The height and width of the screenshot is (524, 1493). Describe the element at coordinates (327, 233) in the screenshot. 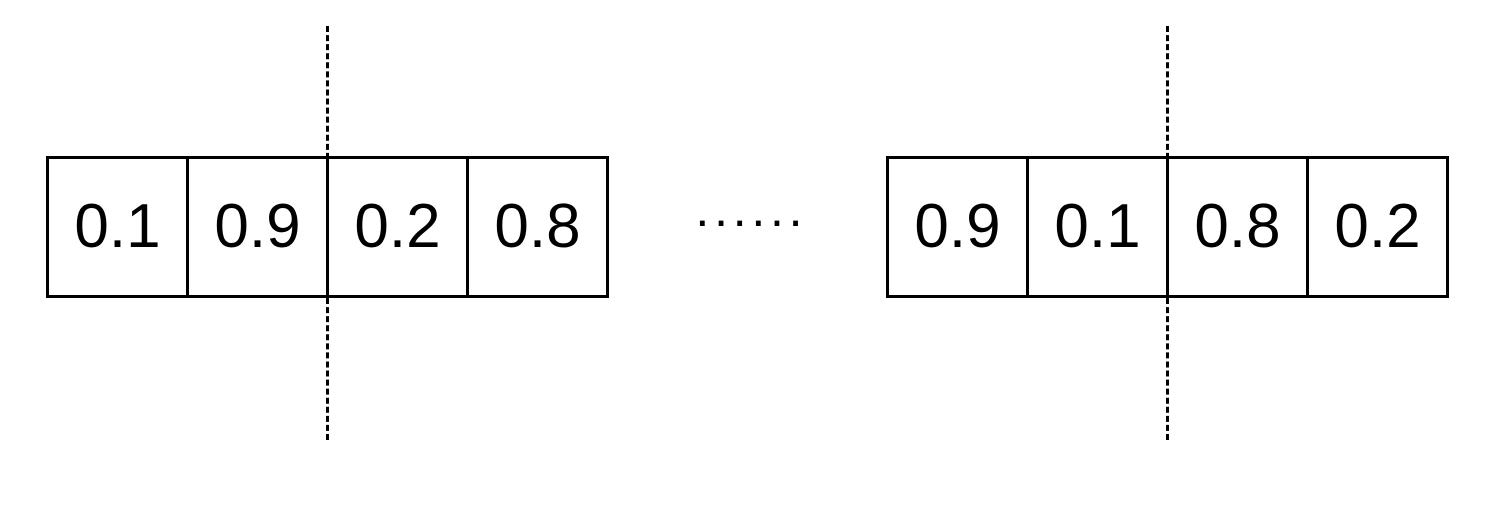

I see `split-line-left` at that location.